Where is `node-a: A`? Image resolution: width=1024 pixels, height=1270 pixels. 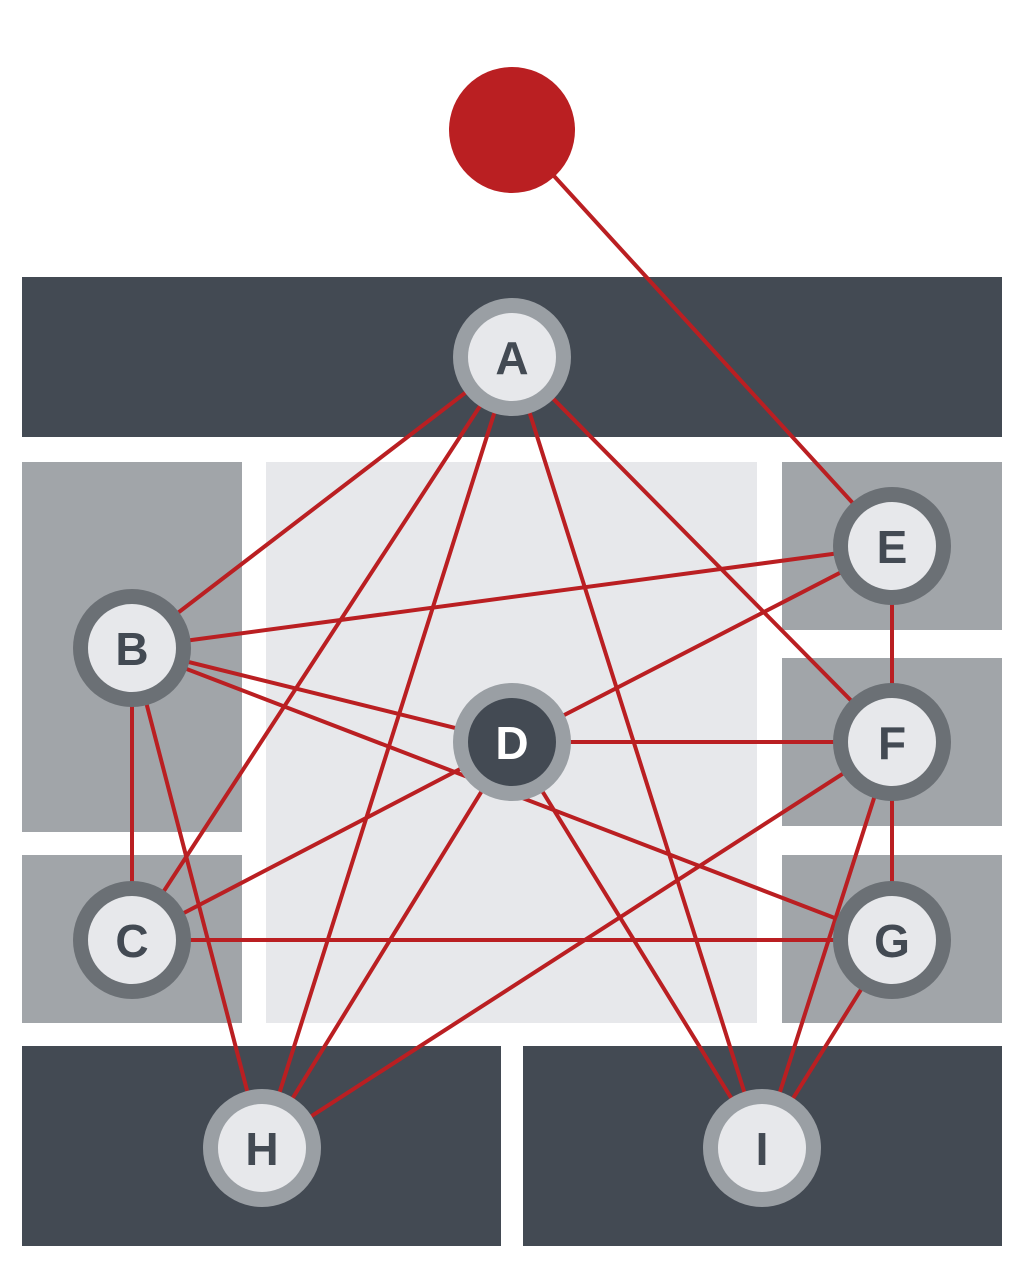
node-a: A is located at coordinates (512, 357).